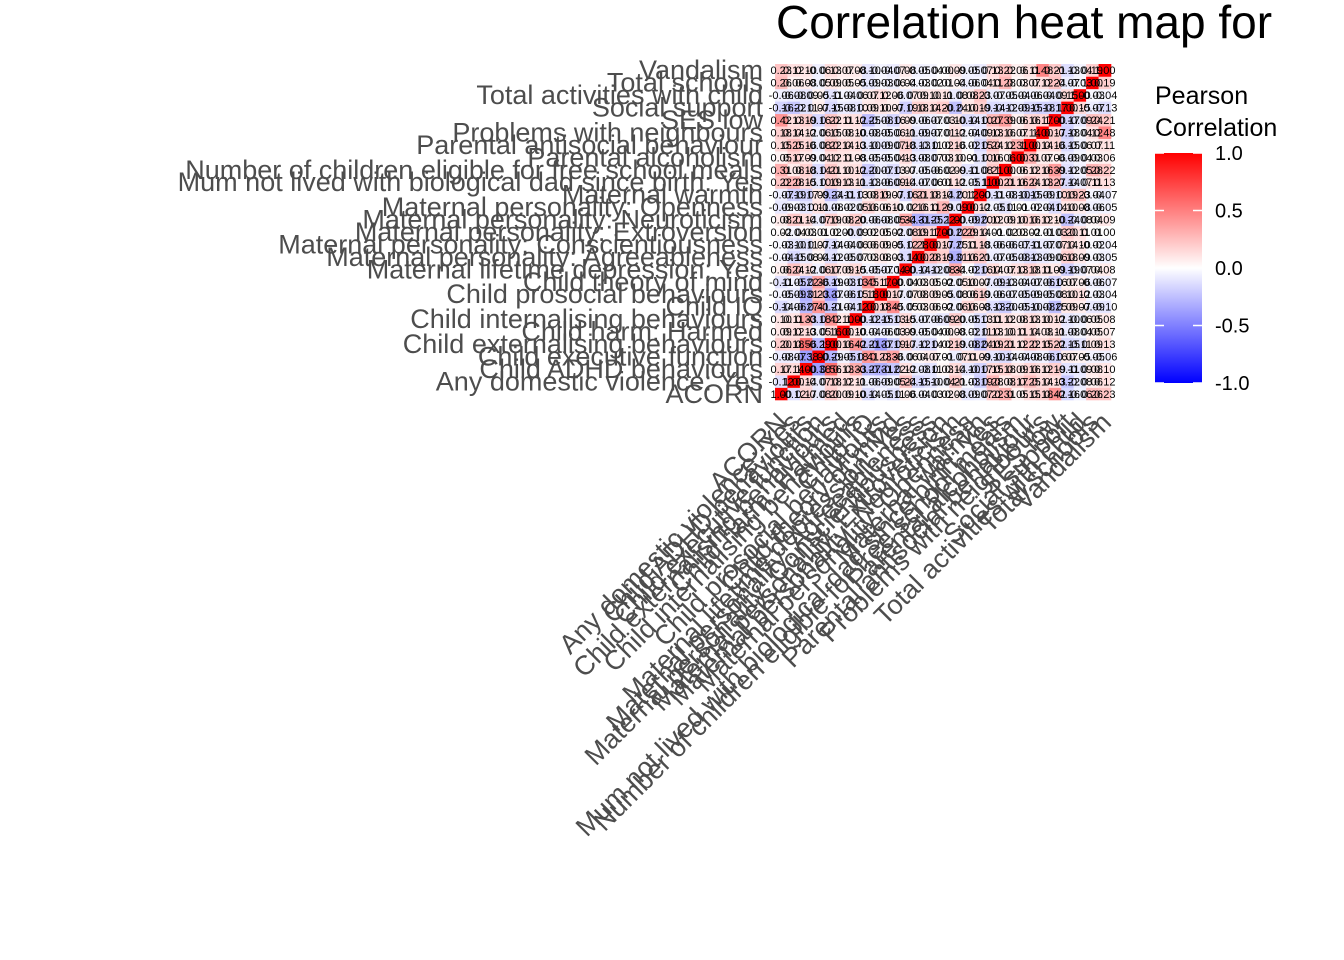 The image size is (1344, 960). Describe the element at coordinates (930, 221) in the screenshot. I see `heatmap-cell-value: -0.25` at that location.